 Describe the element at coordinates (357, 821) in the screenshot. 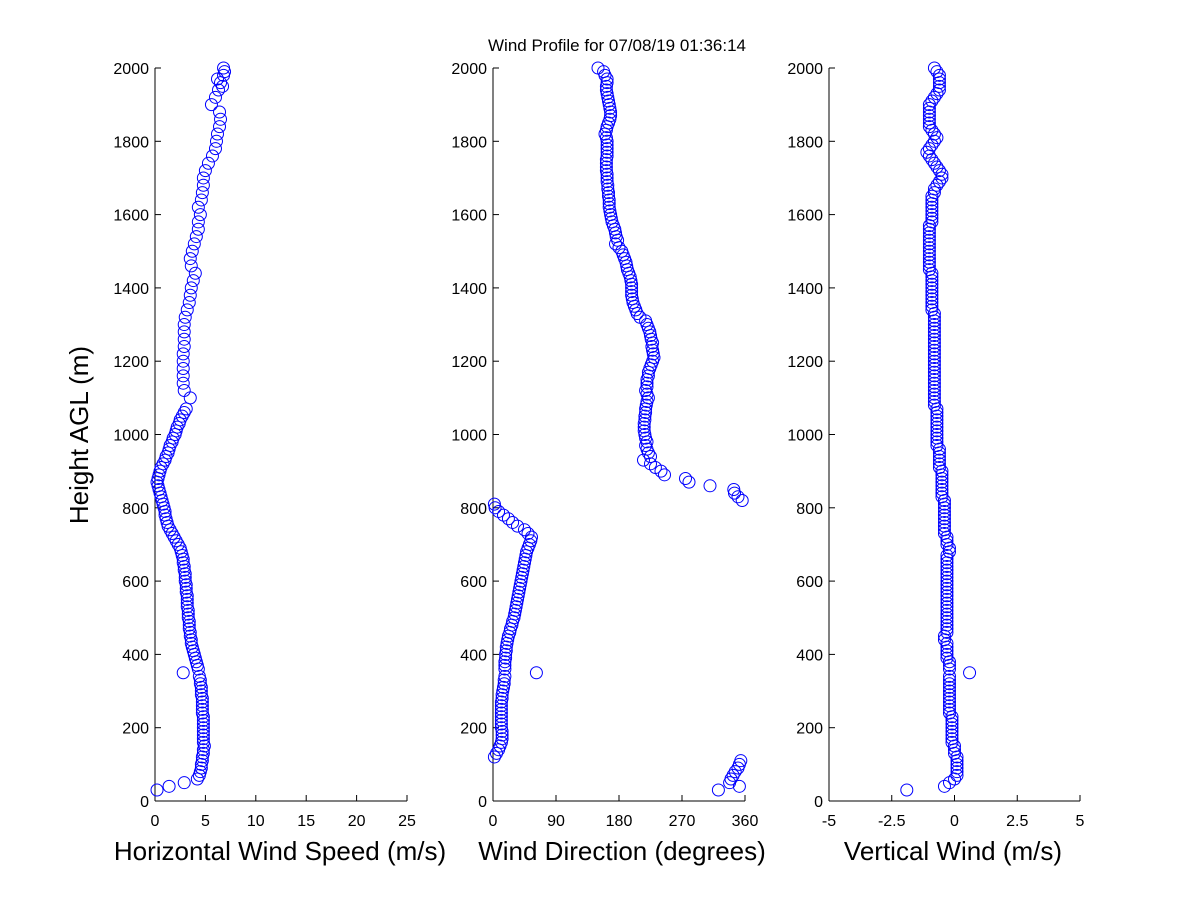

I see `x-tick-label: 20` at that location.